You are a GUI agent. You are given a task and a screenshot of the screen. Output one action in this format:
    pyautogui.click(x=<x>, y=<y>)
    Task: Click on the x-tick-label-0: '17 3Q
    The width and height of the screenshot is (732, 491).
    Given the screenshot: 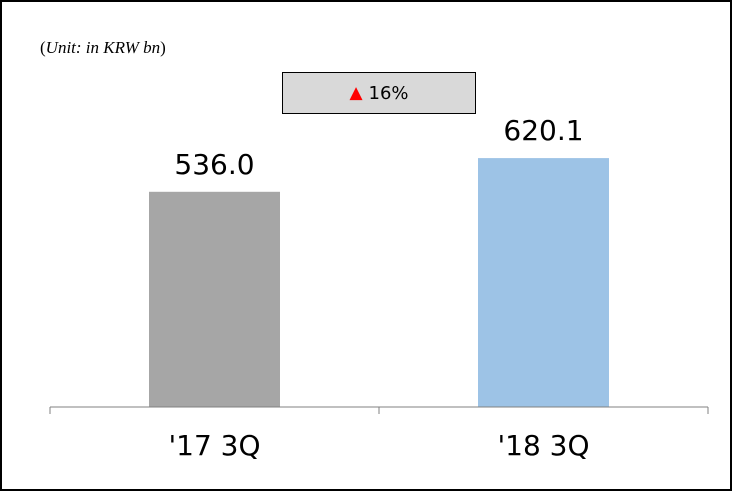 What is the action you would take?
    pyautogui.click(x=214, y=445)
    